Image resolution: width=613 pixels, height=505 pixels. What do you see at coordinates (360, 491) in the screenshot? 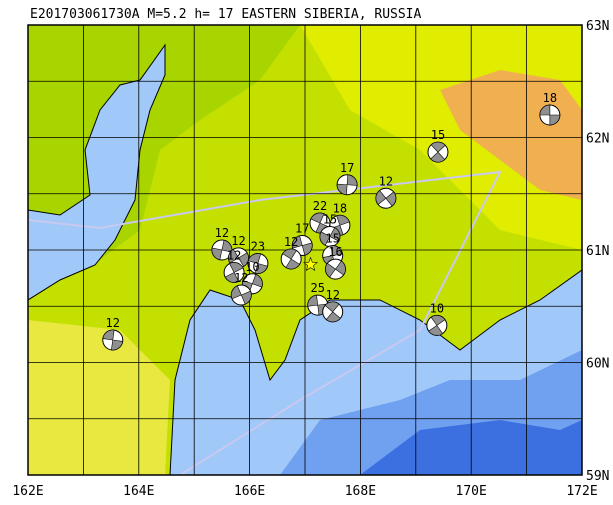
I see `x-tick-label: 168E` at bounding box center [360, 491].